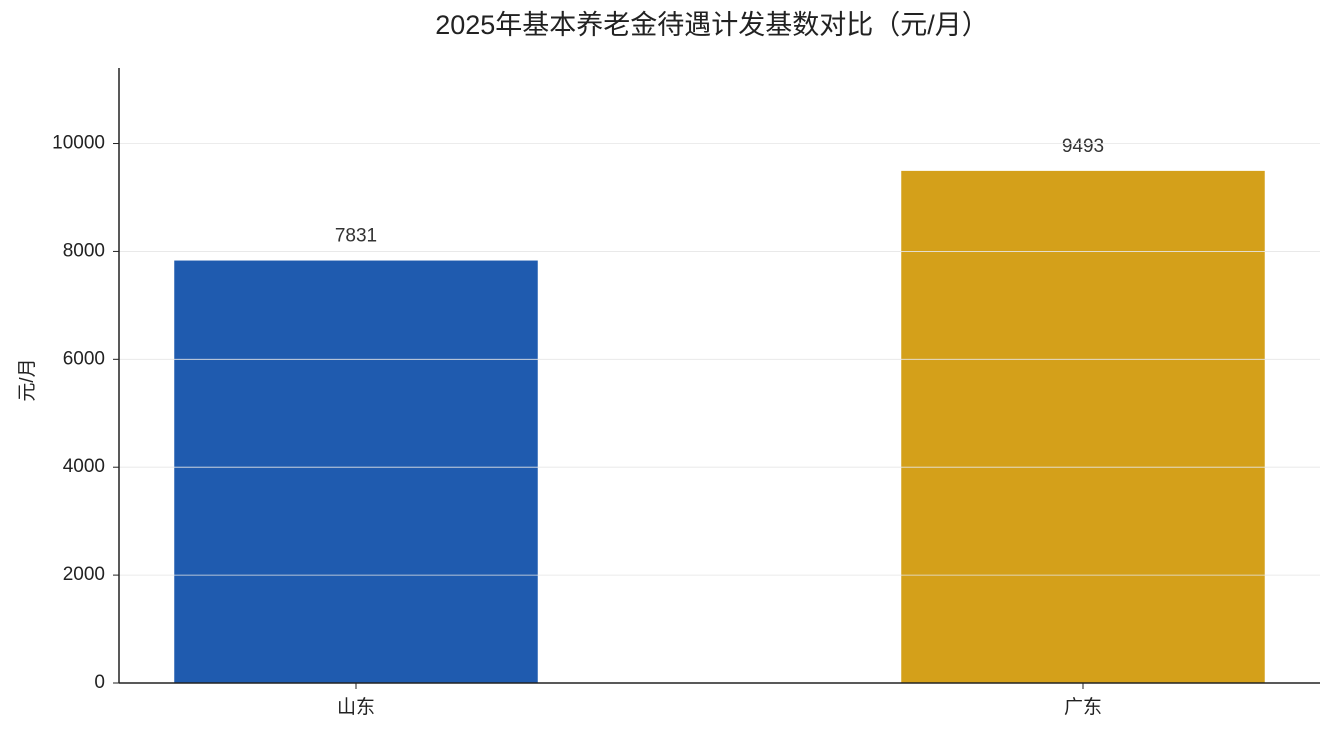 The width and height of the screenshot is (1335, 735). What do you see at coordinates (712, 25) in the screenshot?
I see `chart-title: 2025年基本养老金待遇计发基数对比（元/月）` at bounding box center [712, 25].